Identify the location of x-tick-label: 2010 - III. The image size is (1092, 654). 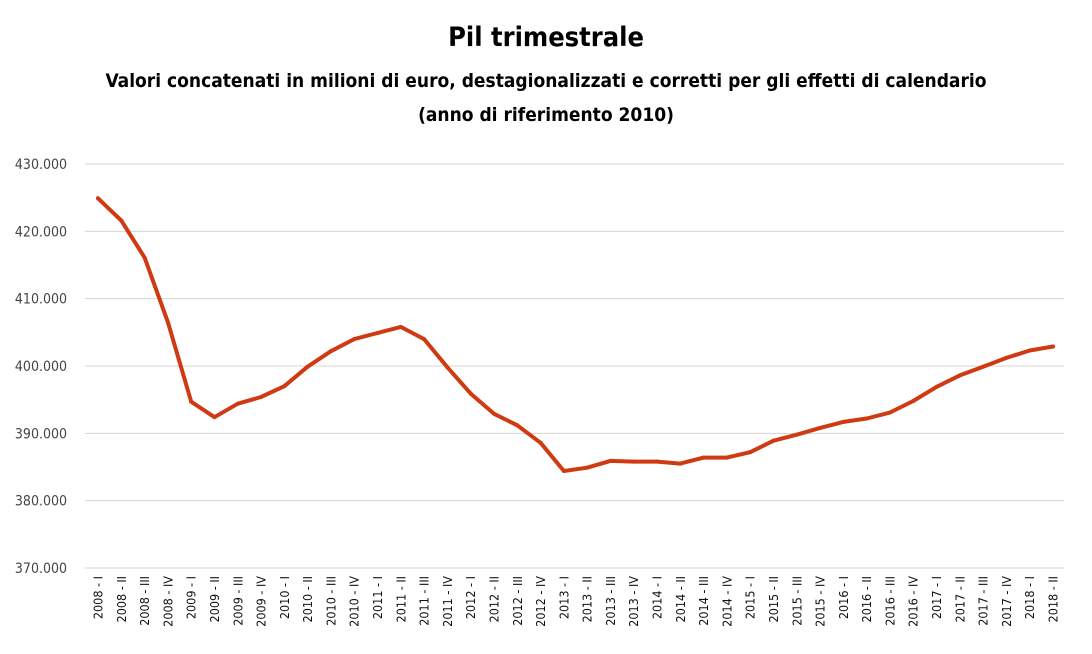
(330, 601).